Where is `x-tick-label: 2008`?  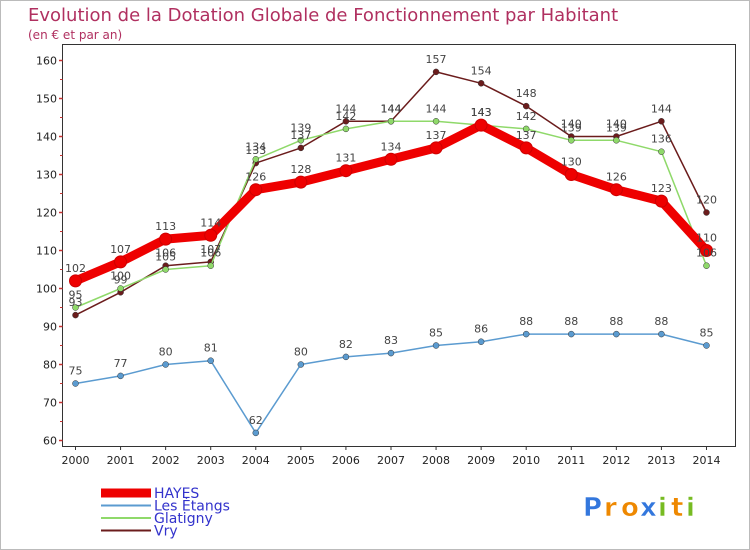 x-tick-label: 2008 is located at coordinates (436, 460).